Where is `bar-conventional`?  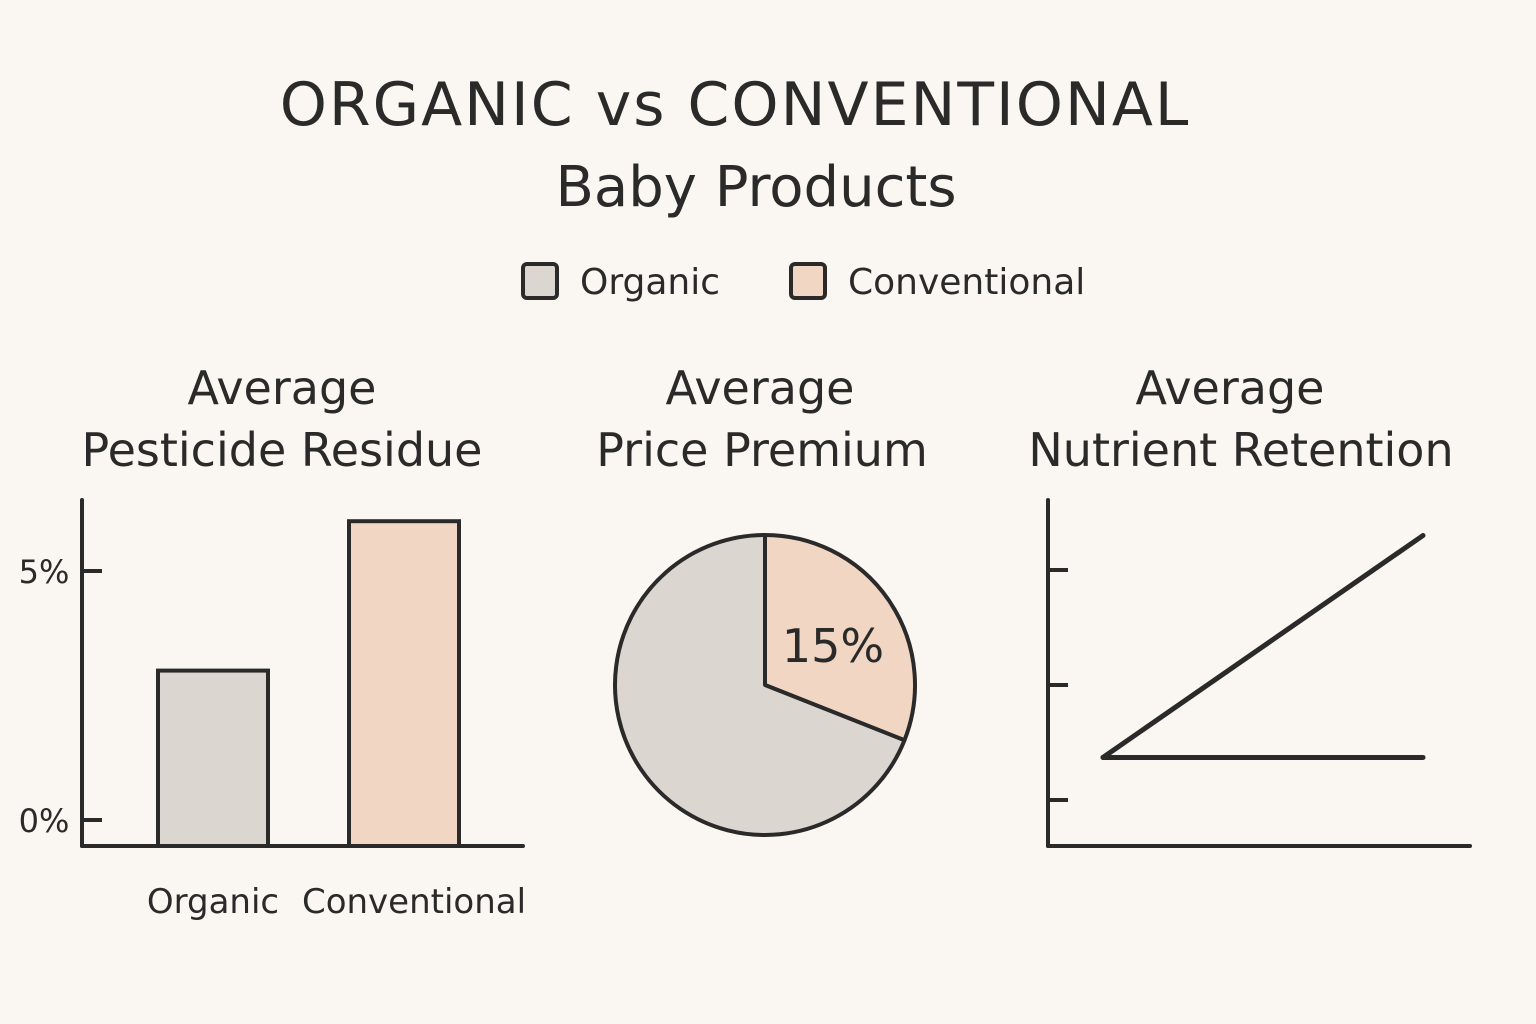 bar-conventional is located at coordinates (404, 683).